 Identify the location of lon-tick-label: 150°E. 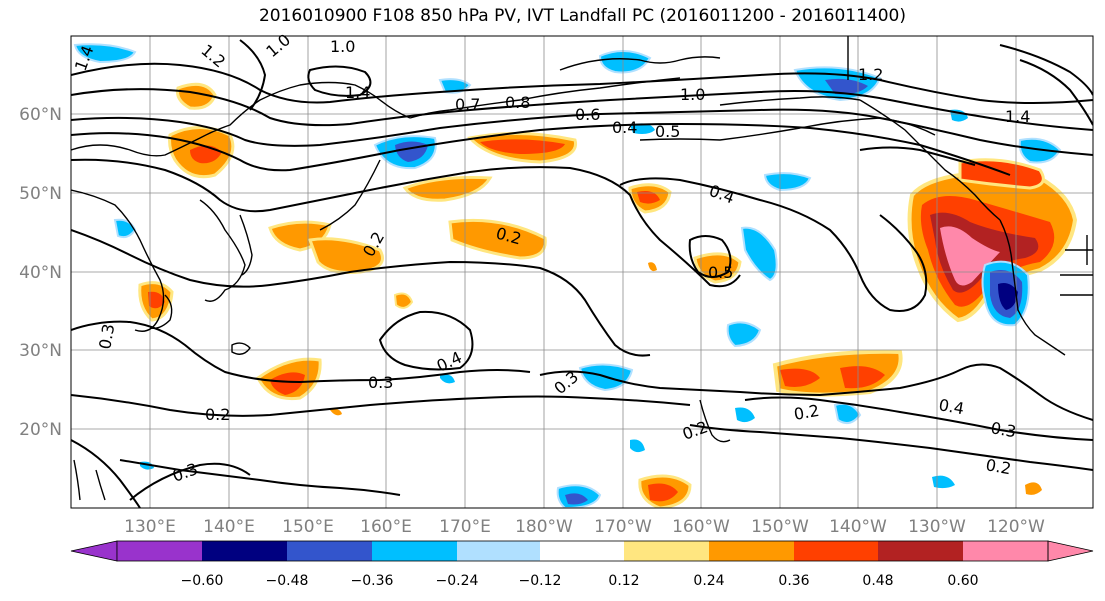
(308, 527).